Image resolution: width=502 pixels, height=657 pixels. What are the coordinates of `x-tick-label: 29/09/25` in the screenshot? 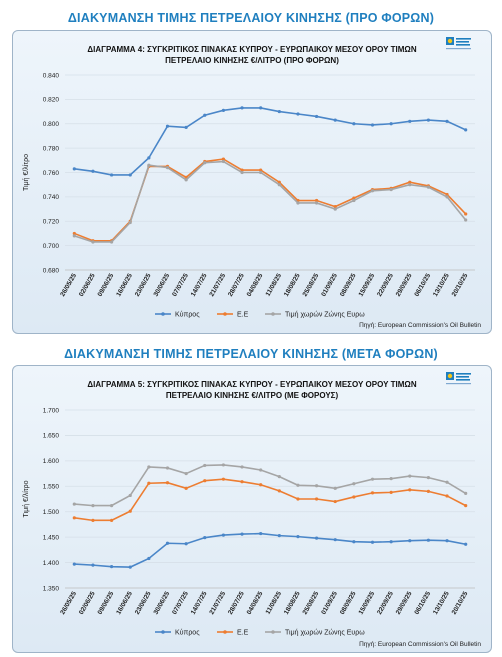 It's located at (404, 603).